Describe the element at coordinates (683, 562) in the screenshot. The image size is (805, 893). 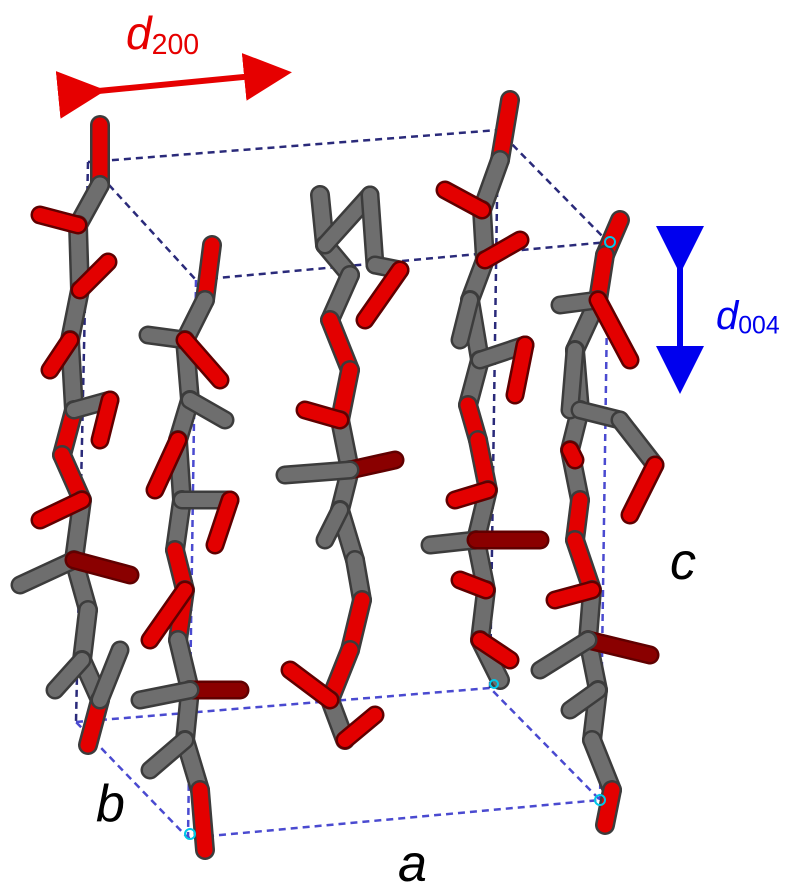
I see `axis-c-label: c` at that location.